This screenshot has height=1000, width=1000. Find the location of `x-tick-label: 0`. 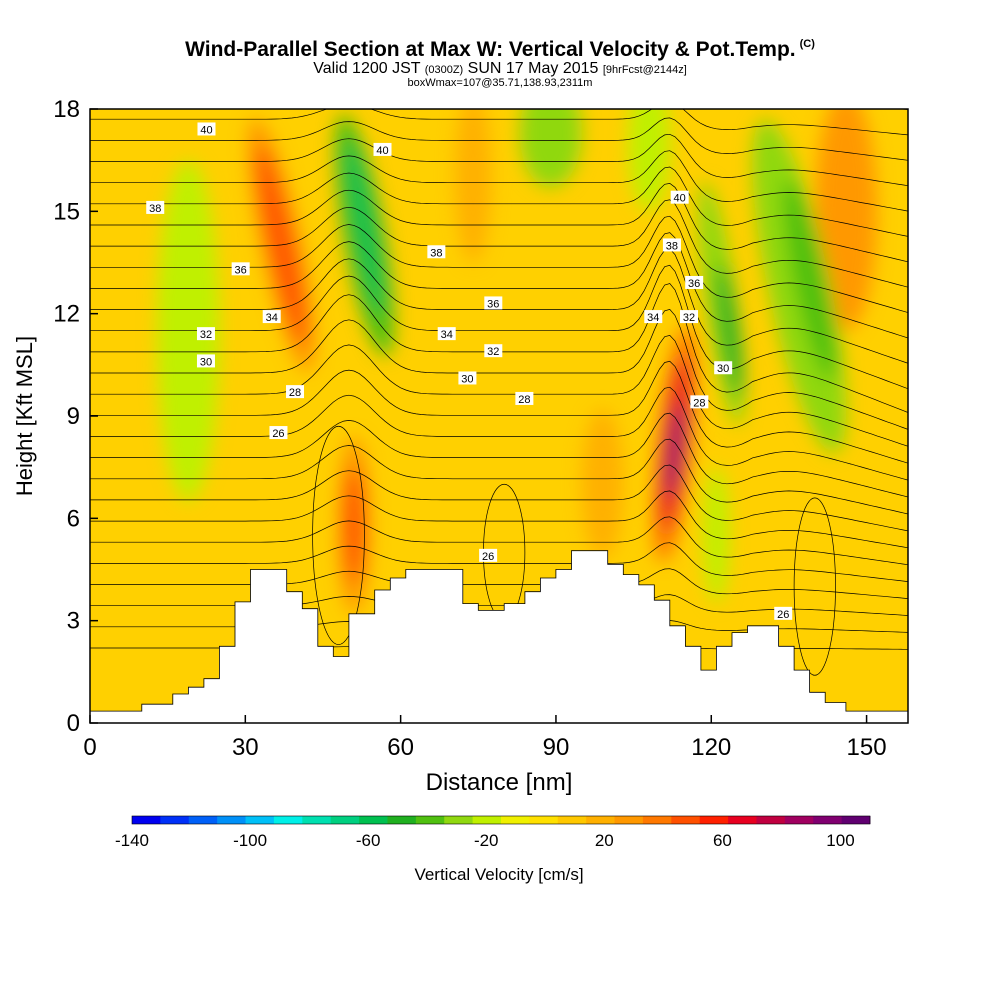

x-tick-label: 0 is located at coordinates (89, 747).